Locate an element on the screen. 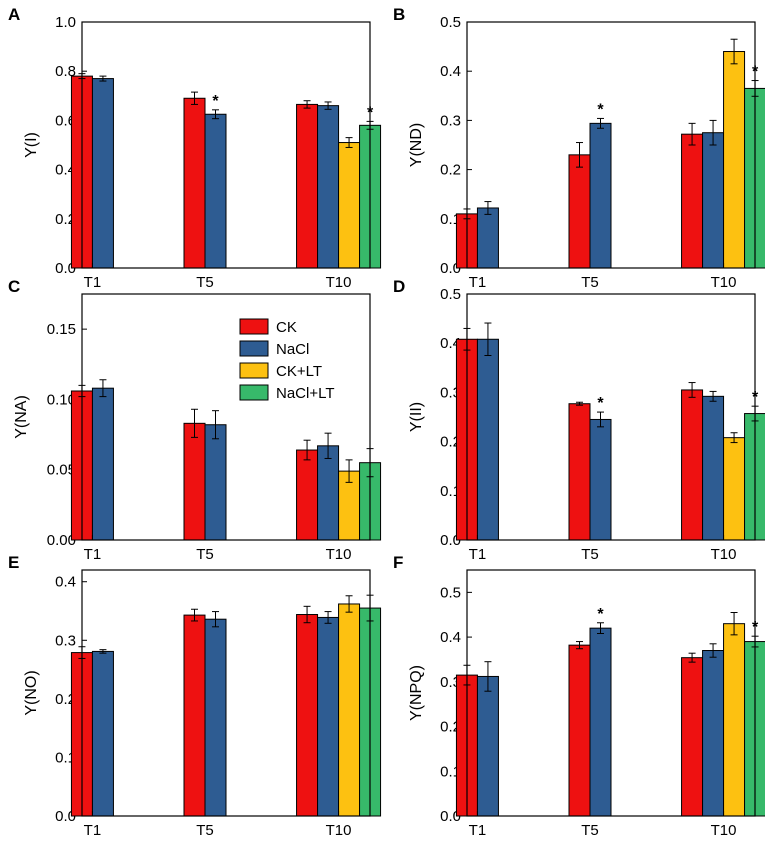  legend-swatch-nacl-lt is located at coordinates (254, 392).